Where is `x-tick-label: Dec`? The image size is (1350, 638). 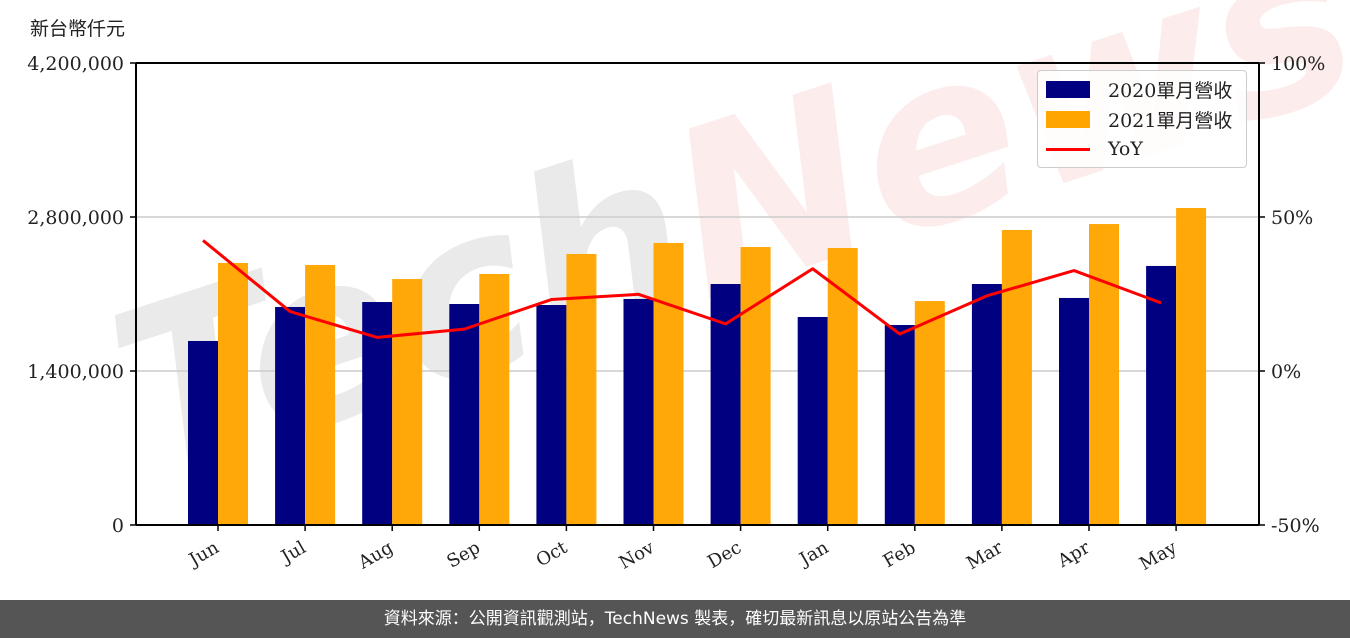
x-tick-label: Dec is located at coordinates (724, 555).